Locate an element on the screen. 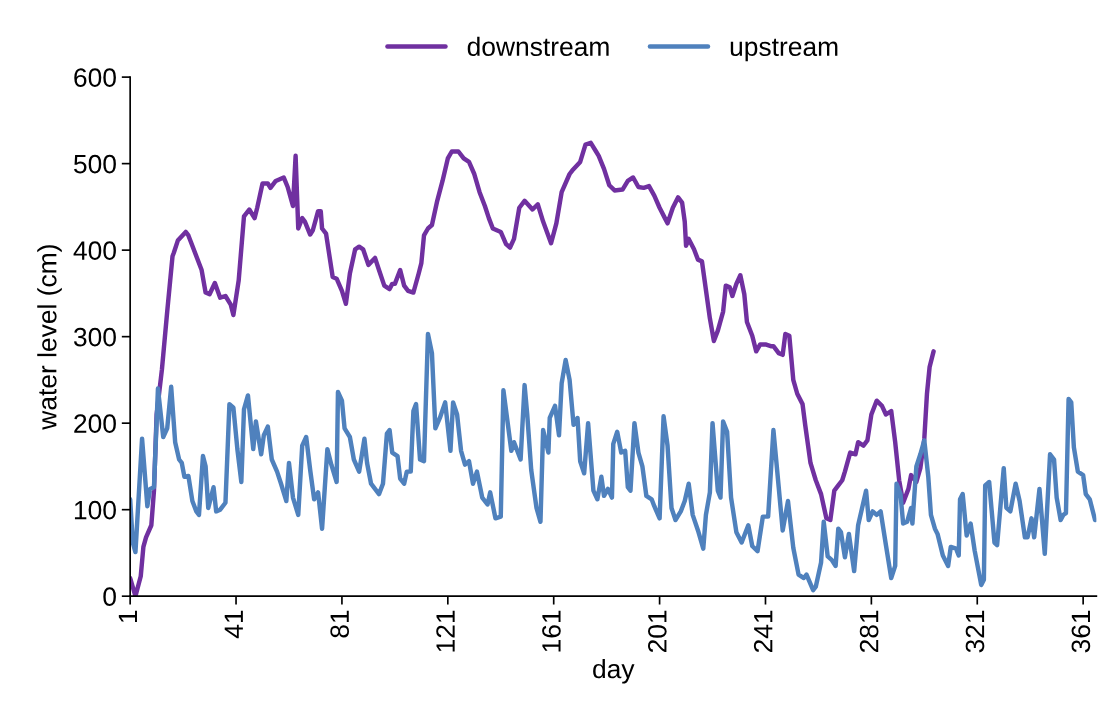  x-tick-label: 1 is located at coordinates (127, 616).